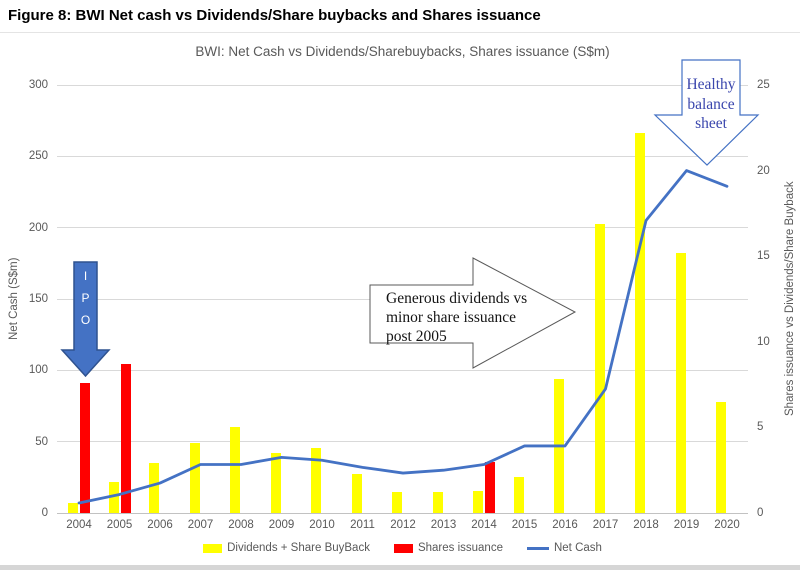 Image resolution: width=800 pixels, height=572 pixels. I want to click on bar-dividends-2014, so click(478, 501).